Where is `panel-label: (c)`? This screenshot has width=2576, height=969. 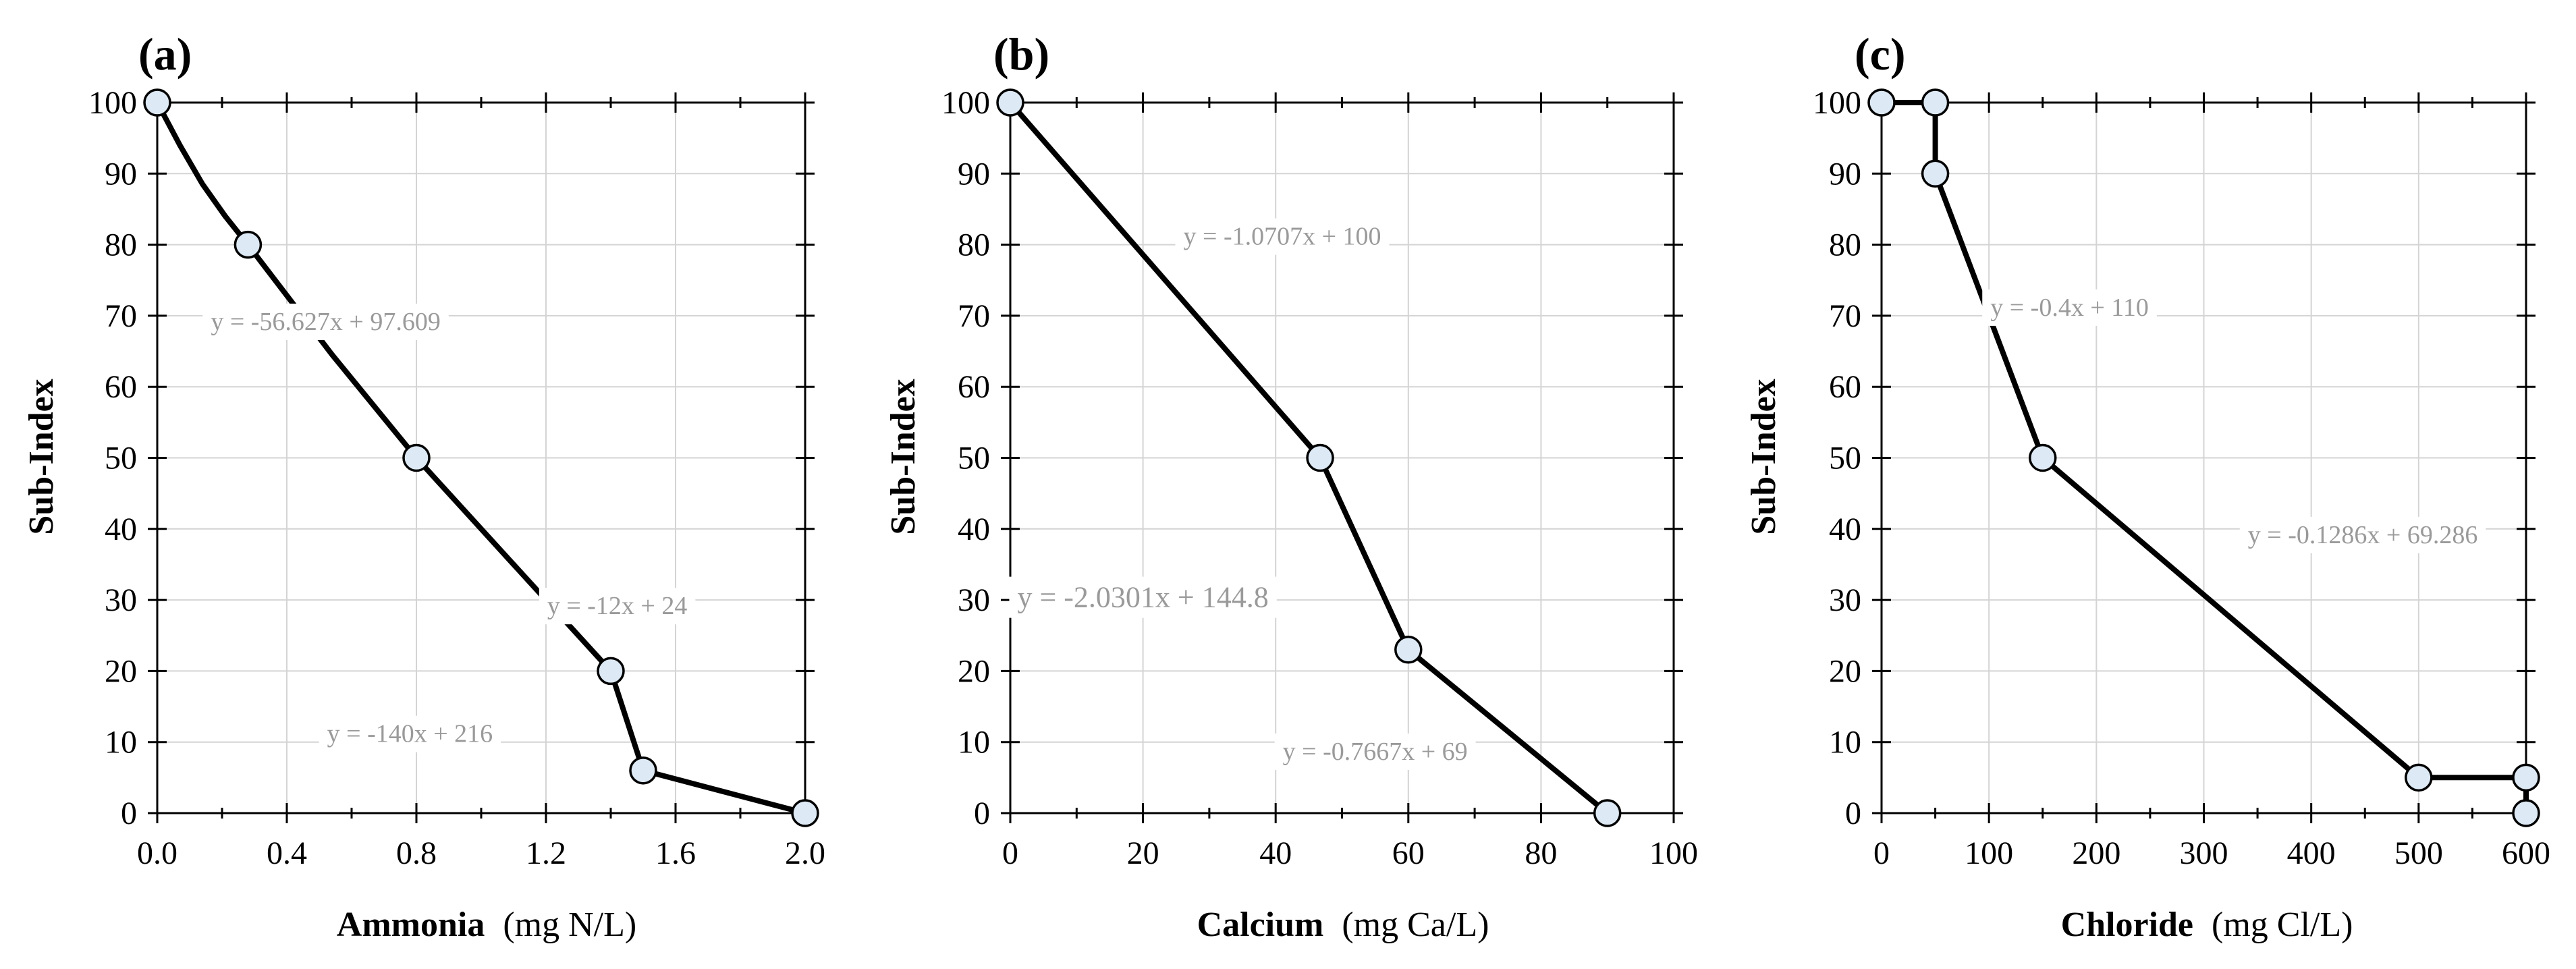
panel-label: (c) is located at coordinates (1880, 54).